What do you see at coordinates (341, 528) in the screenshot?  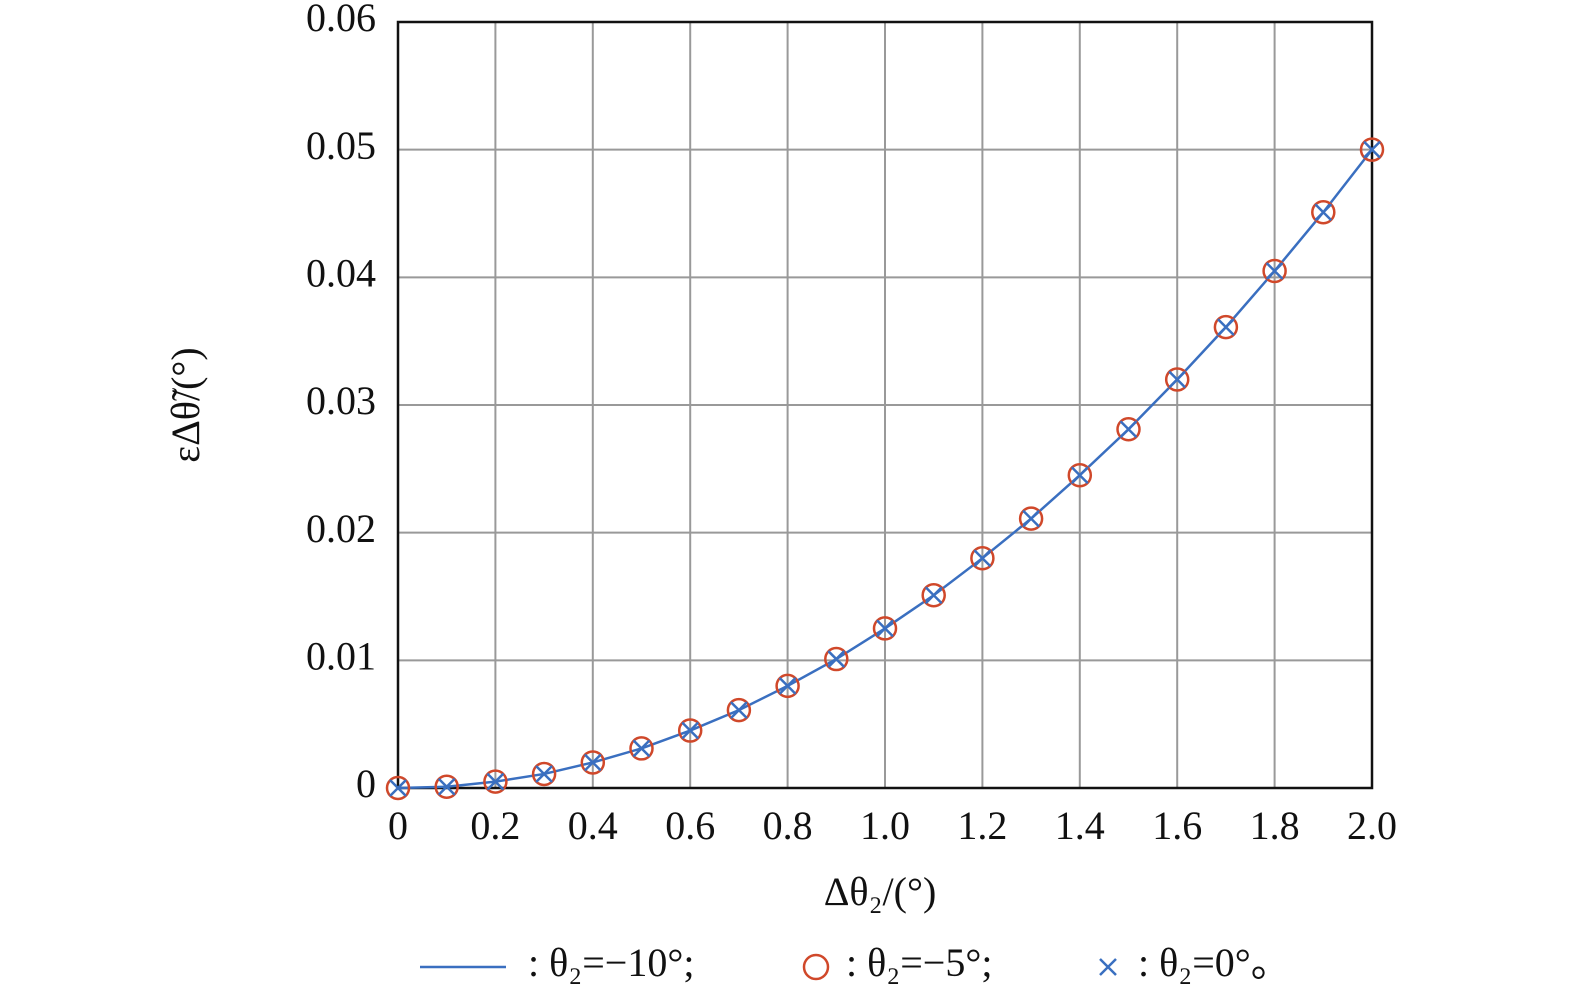 I see `y-tick-label: 0.02` at bounding box center [341, 528].